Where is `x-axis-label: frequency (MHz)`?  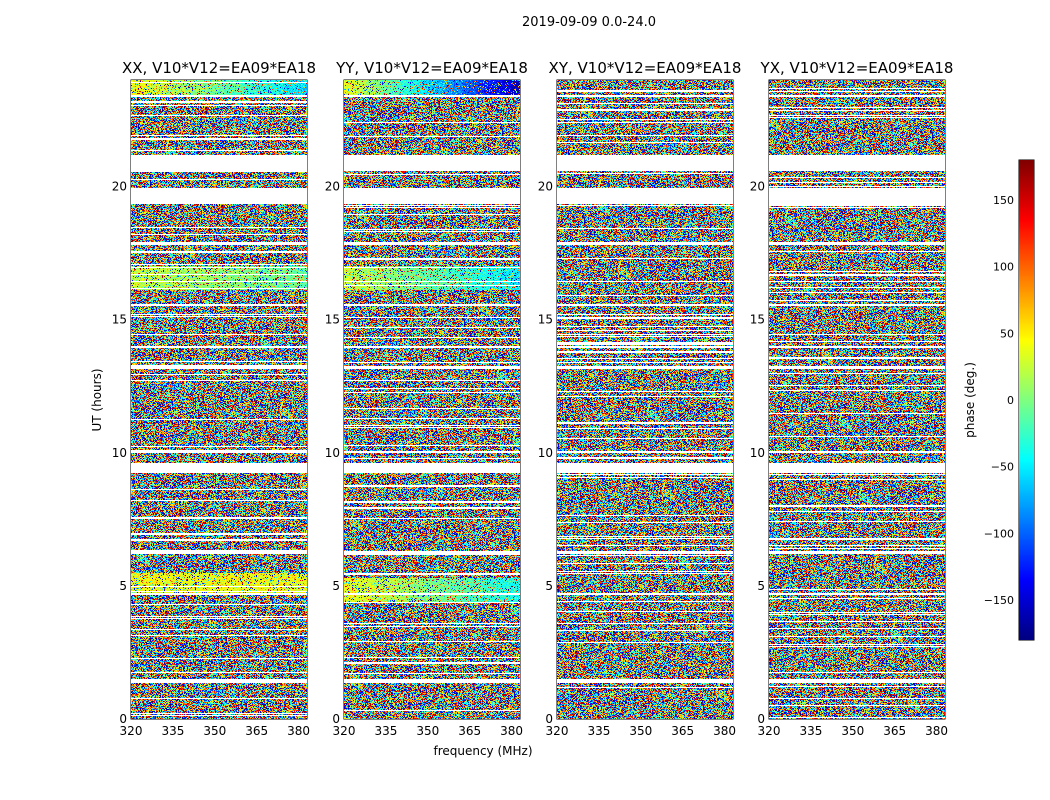 x-axis-label: frequency (MHz) is located at coordinates (482, 751).